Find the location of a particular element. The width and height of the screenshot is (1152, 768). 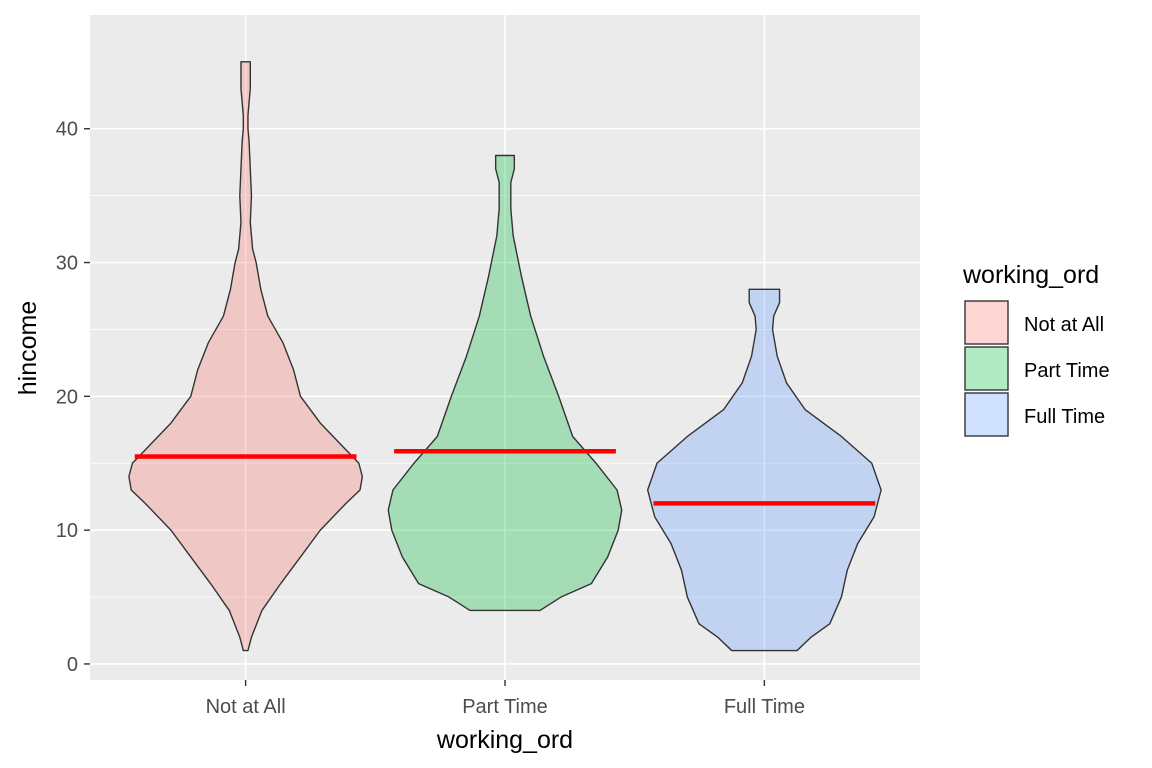

y-axis-title: hincome is located at coordinates (28, 348).